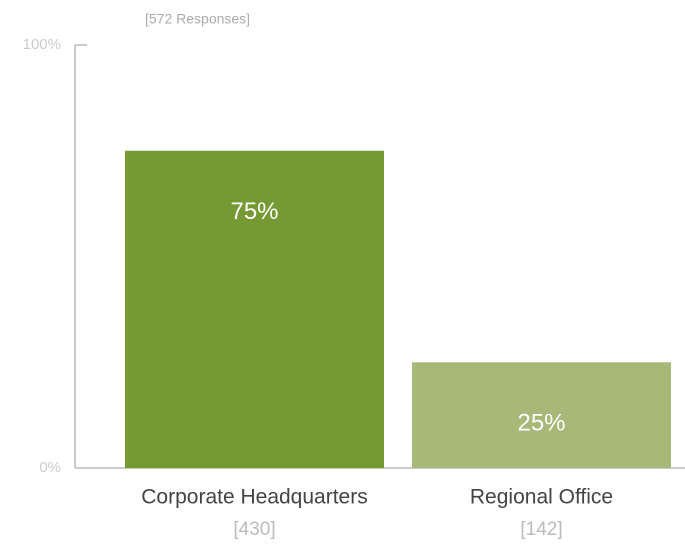  What do you see at coordinates (50, 467) in the screenshot?
I see `y-tick-label: 0%` at bounding box center [50, 467].